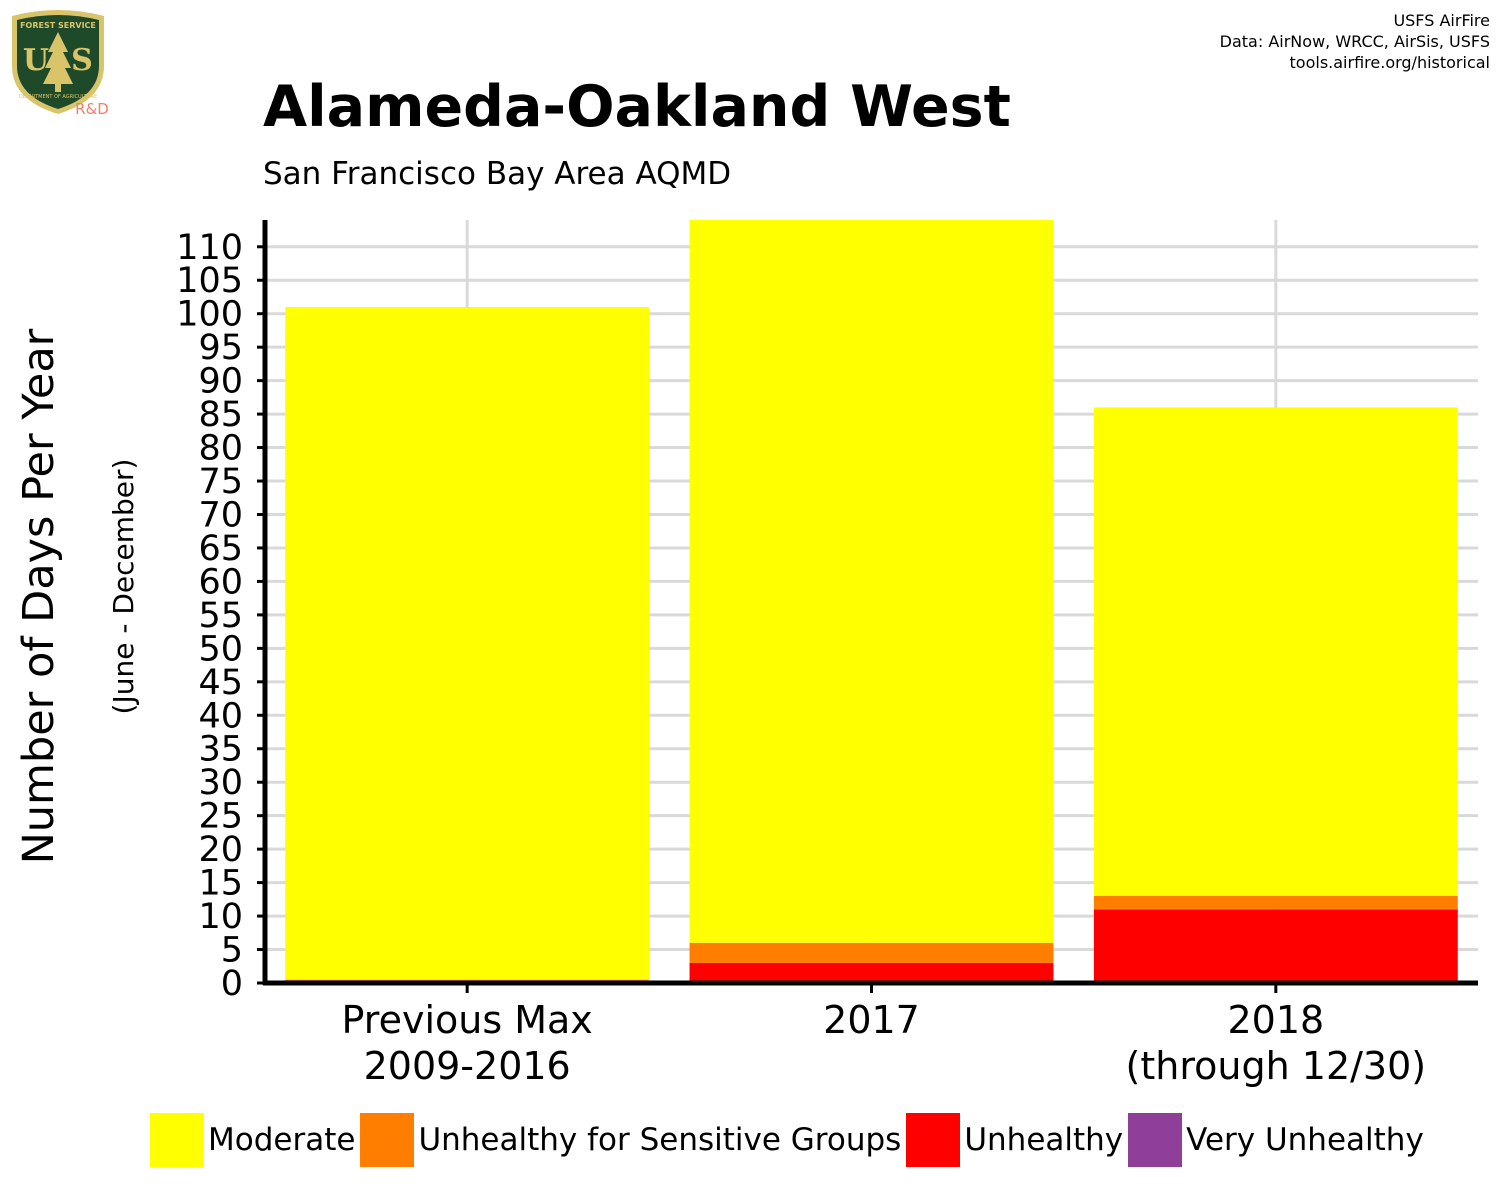 The image size is (1500, 1200). Describe the element at coordinates (209, 281) in the screenshot. I see `y-tick-label: 105` at that location.